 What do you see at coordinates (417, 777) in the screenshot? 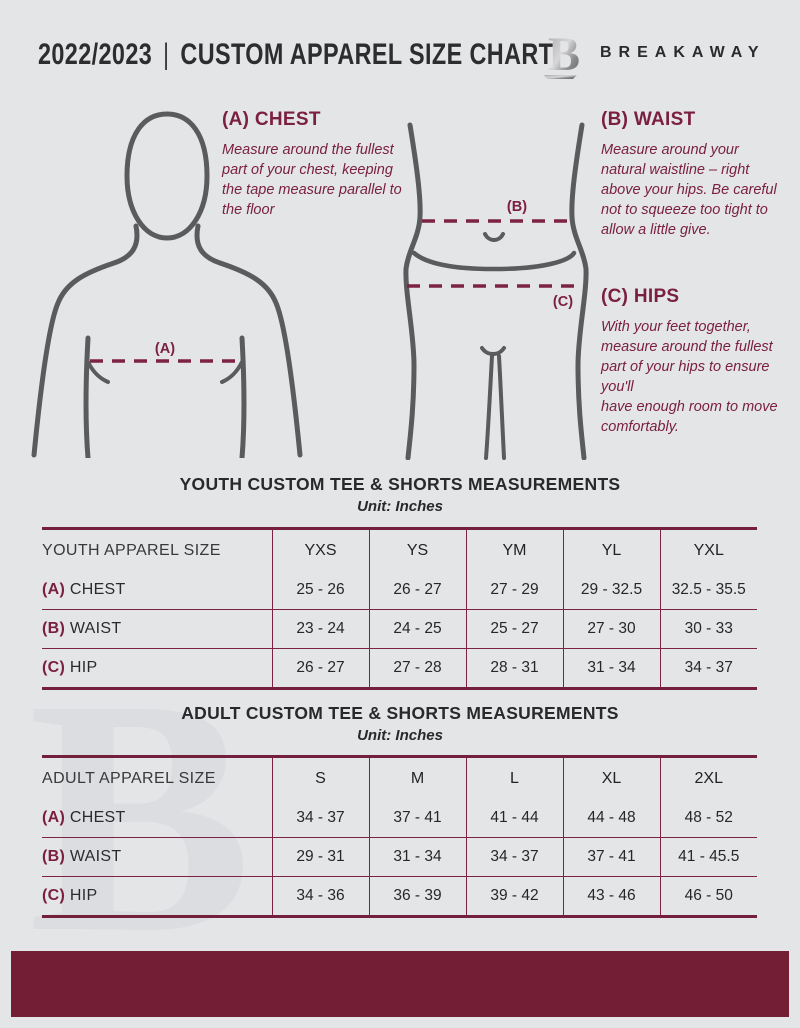
I see `size-column-header: M` at bounding box center [417, 777].